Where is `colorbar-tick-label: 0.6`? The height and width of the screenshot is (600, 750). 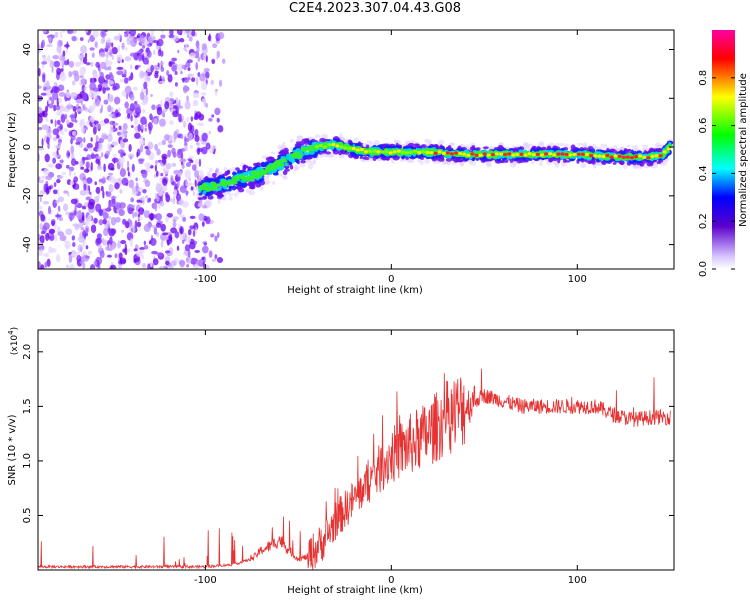
colorbar-tick-label: 0.6 is located at coordinates (703, 126).